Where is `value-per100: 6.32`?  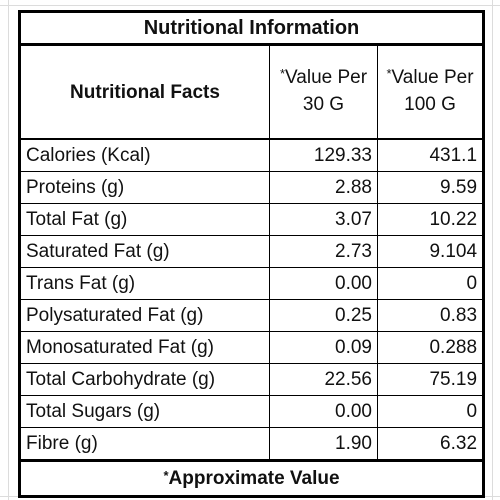 value-per100: 6.32 is located at coordinates (430, 444).